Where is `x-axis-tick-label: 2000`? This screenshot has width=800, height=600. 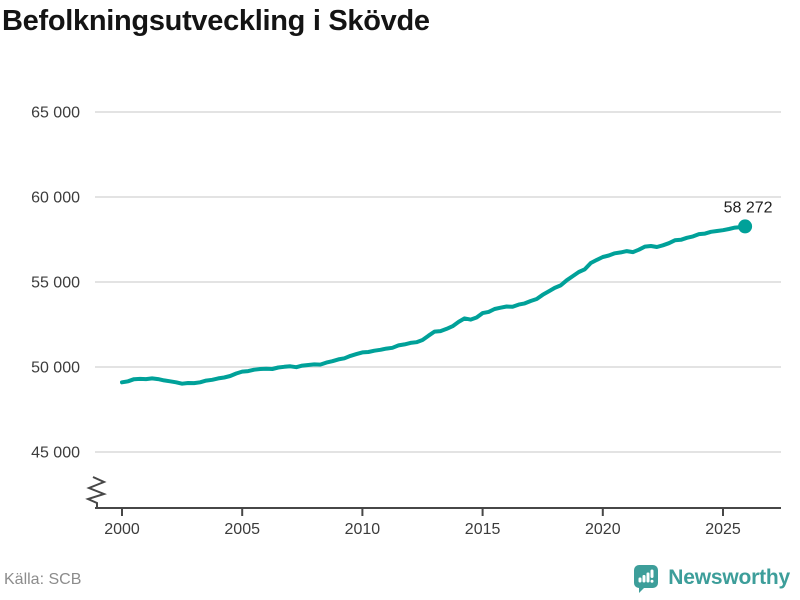 x-axis-tick-label: 2000 is located at coordinates (122, 529).